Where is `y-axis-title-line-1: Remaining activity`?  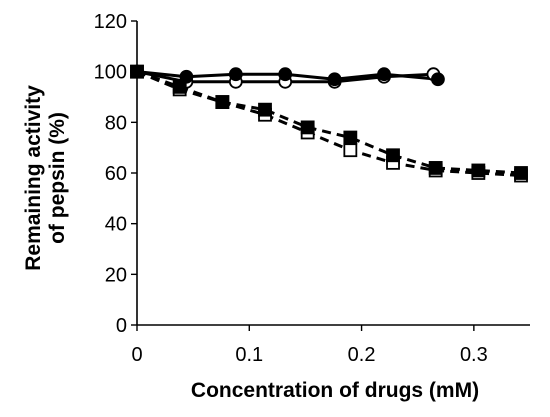 y-axis-title-line-1: Remaining activity is located at coordinates (33, 178).